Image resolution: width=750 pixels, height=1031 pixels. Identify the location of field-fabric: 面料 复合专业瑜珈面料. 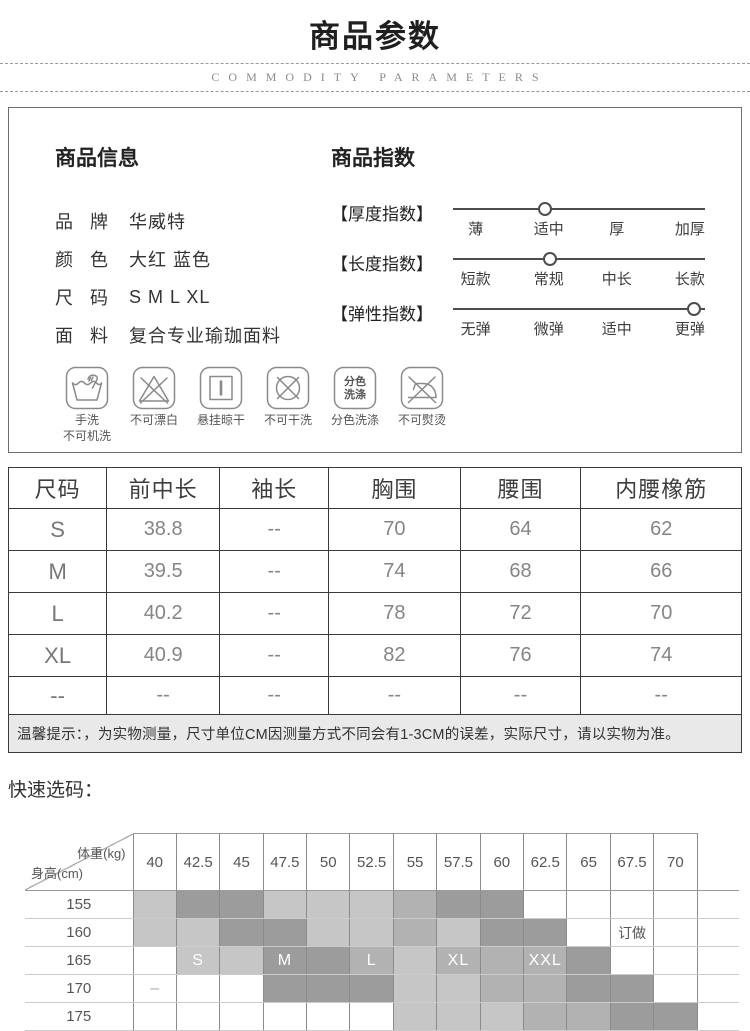
(190, 335).